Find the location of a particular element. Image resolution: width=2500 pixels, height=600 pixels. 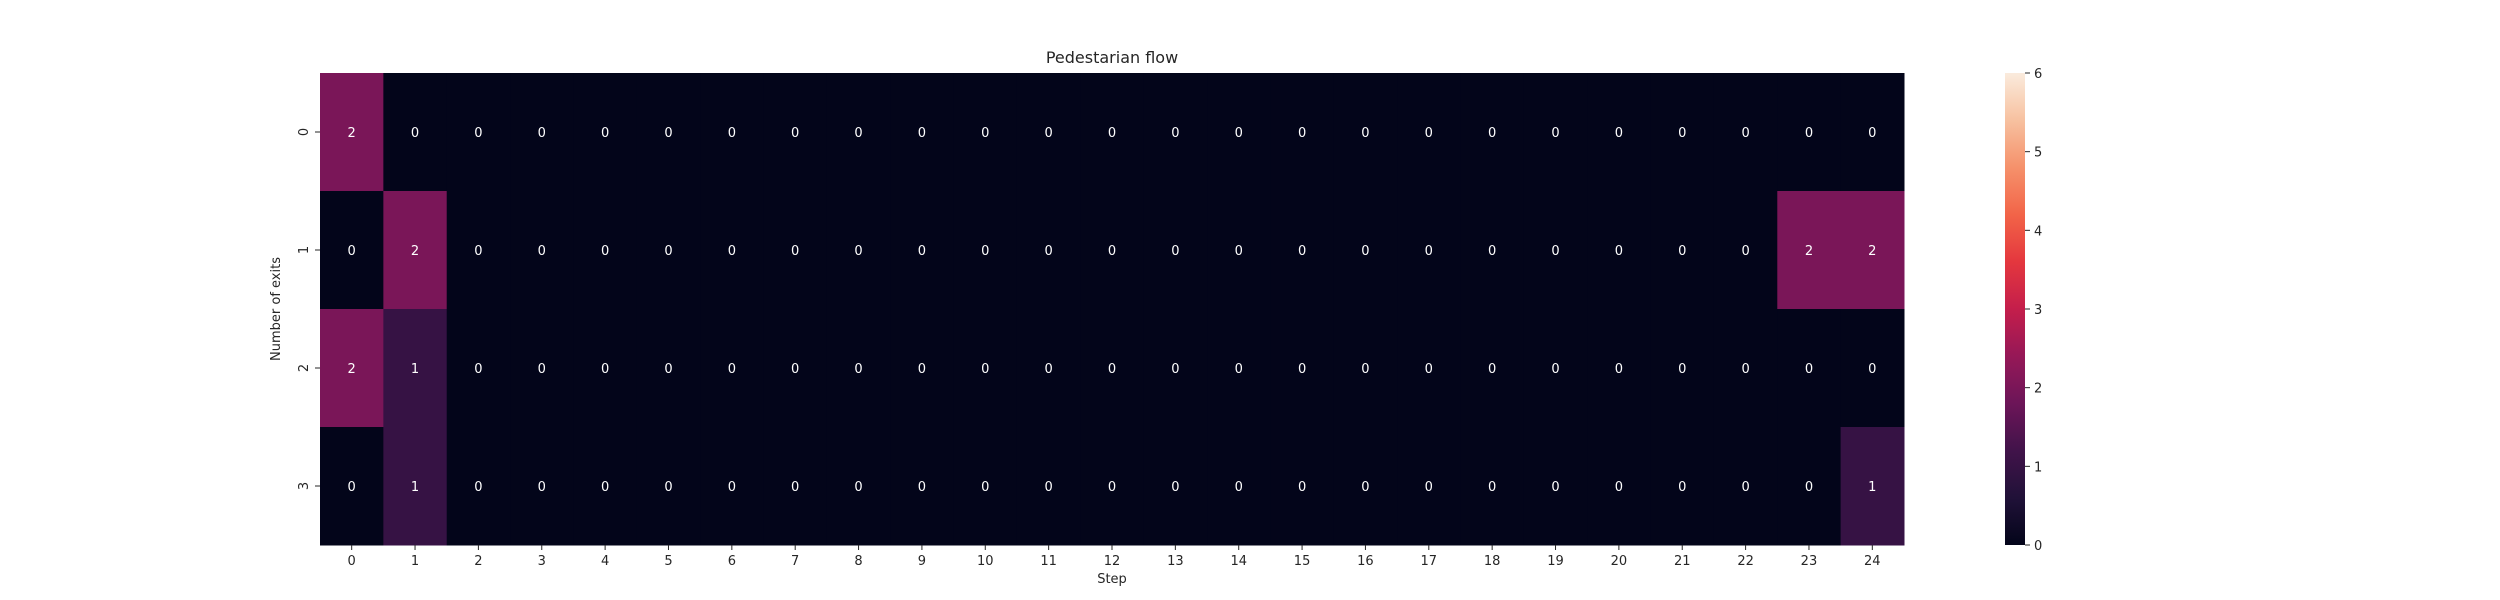

y-tick-label: 3 is located at coordinates (304, 486).